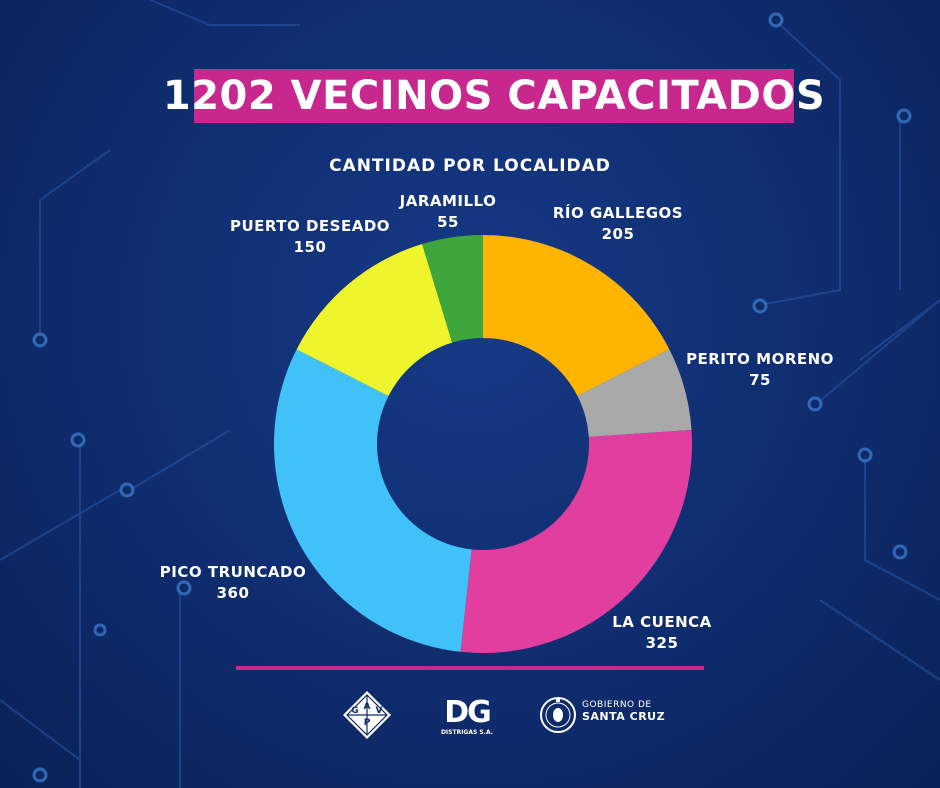 The height and width of the screenshot is (788, 940). I want to click on santa-cruz-seal-icon, so click(558, 715).